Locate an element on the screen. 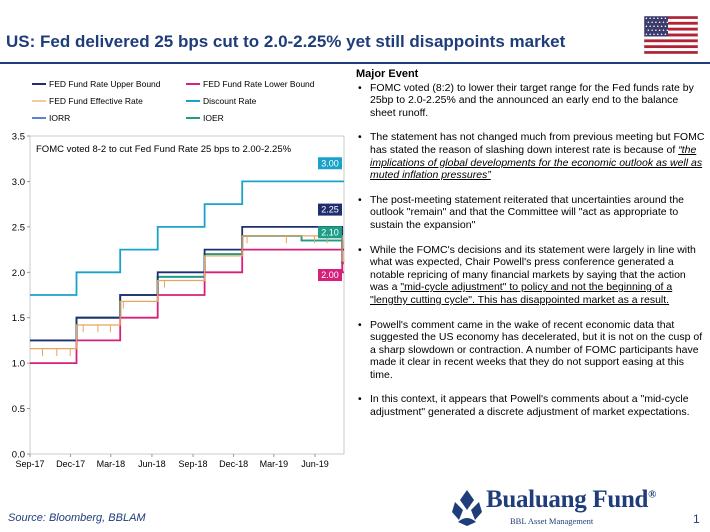 The height and width of the screenshot is (532, 710). legend-label: IOER is located at coordinates (213, 118).